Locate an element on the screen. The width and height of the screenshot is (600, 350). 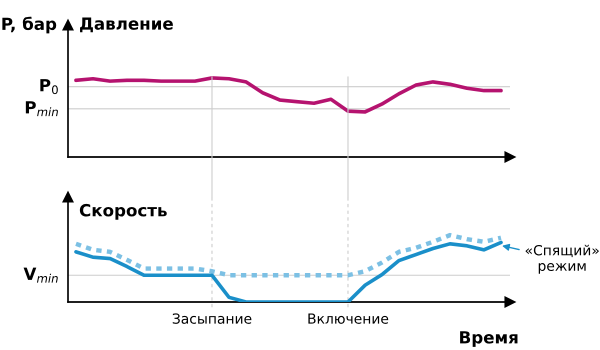
x-tick-label: Включение is located at coordinates (348, 319).